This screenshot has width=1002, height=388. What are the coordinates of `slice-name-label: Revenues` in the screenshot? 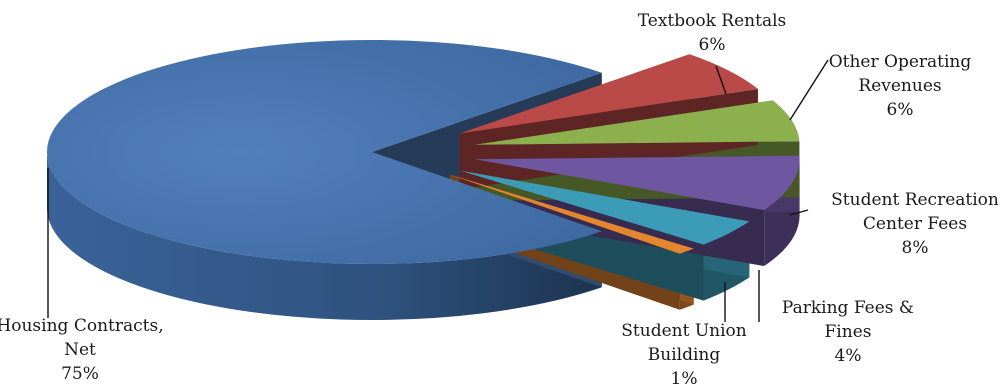 It's located at (899, 86).